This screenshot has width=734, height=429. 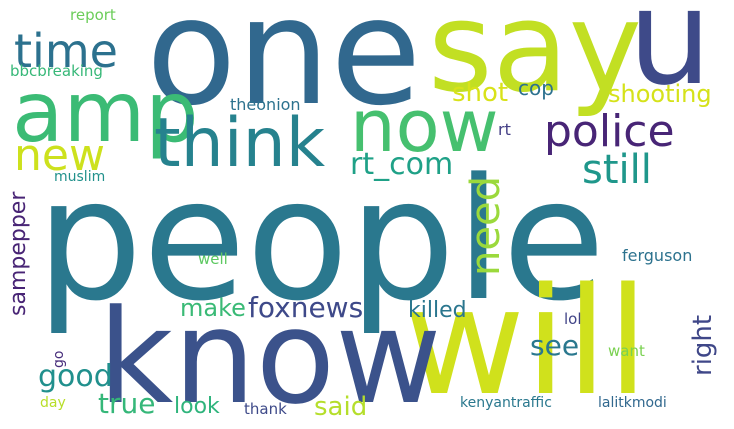 What do you see at coordinates (402, 164) in the screenshot?
I see `word-rt-com: rt_com` at bounding box center [402, 164].